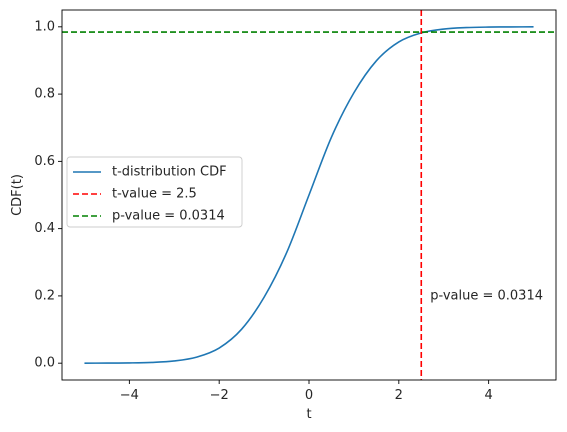 This screenshot has width=567, height=432. I want to click on x-tick-label: −4, so click(129, 395).